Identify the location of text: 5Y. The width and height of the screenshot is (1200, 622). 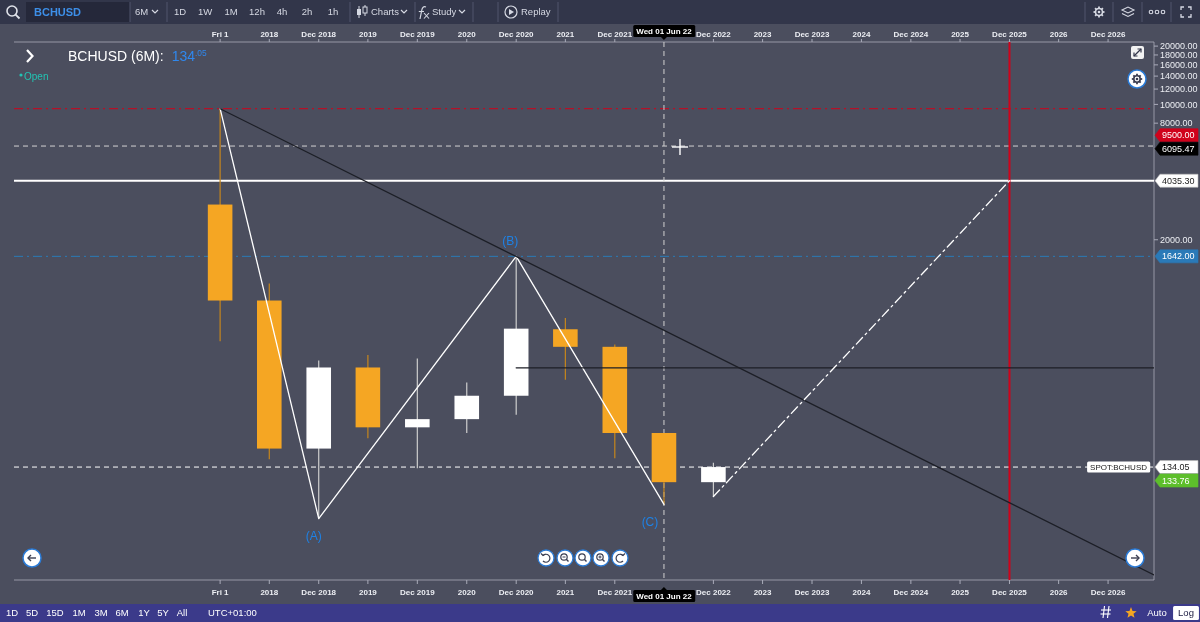
(163, 613).